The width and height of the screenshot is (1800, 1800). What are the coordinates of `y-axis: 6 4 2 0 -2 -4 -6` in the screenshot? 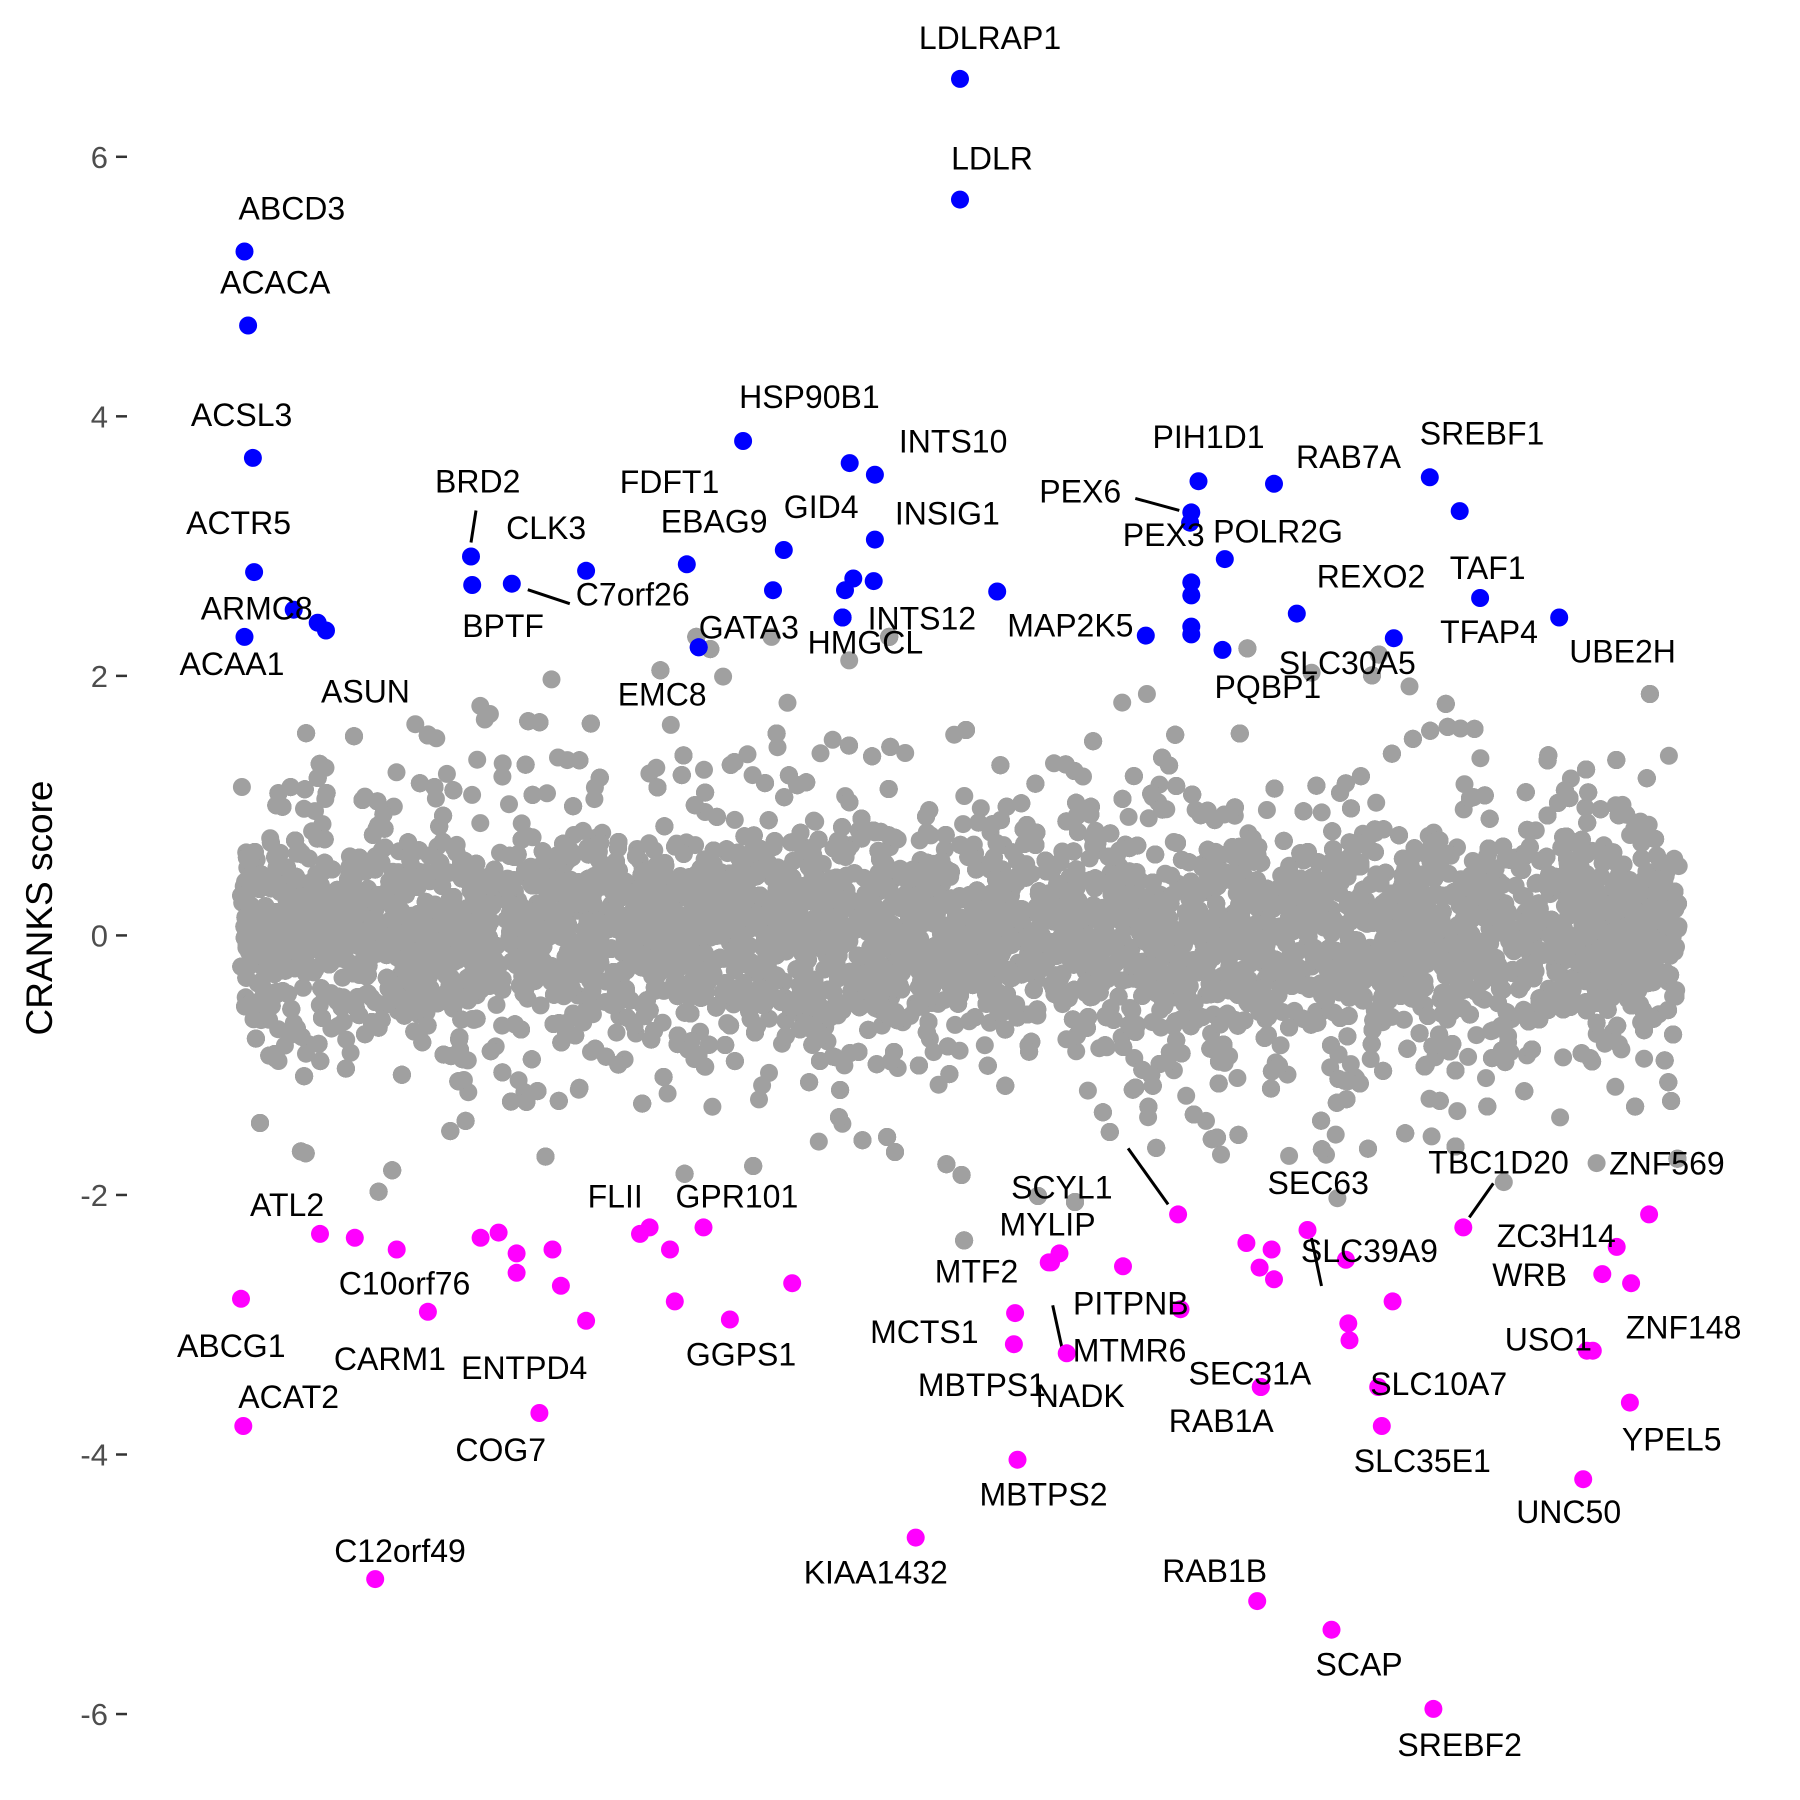 It's located at (103, 936).